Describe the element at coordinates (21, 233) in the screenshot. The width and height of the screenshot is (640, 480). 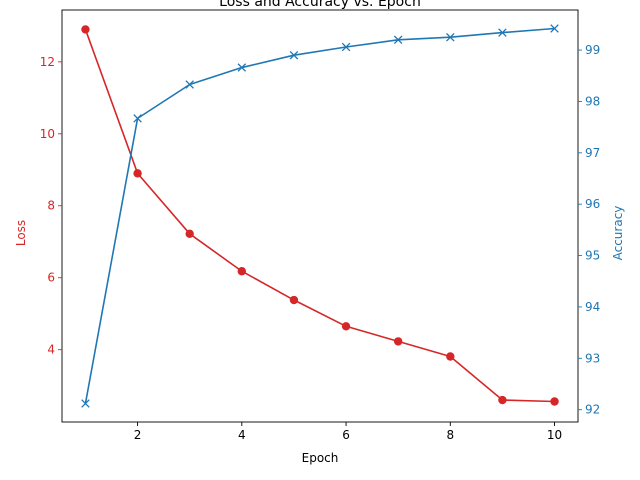
I see `left-axis-label: Loss` at that location.